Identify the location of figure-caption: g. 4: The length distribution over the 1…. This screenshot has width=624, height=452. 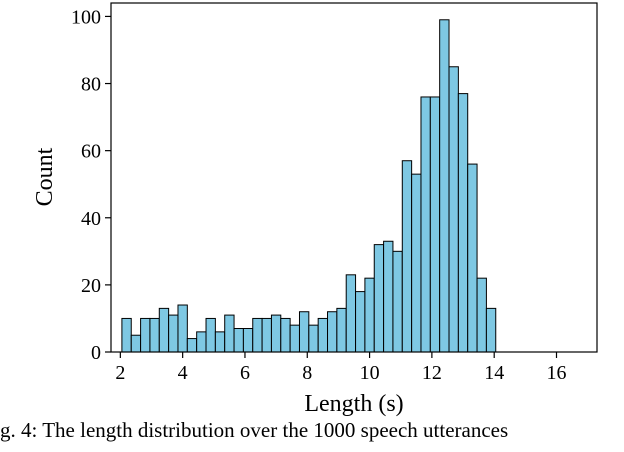
(254, 430).